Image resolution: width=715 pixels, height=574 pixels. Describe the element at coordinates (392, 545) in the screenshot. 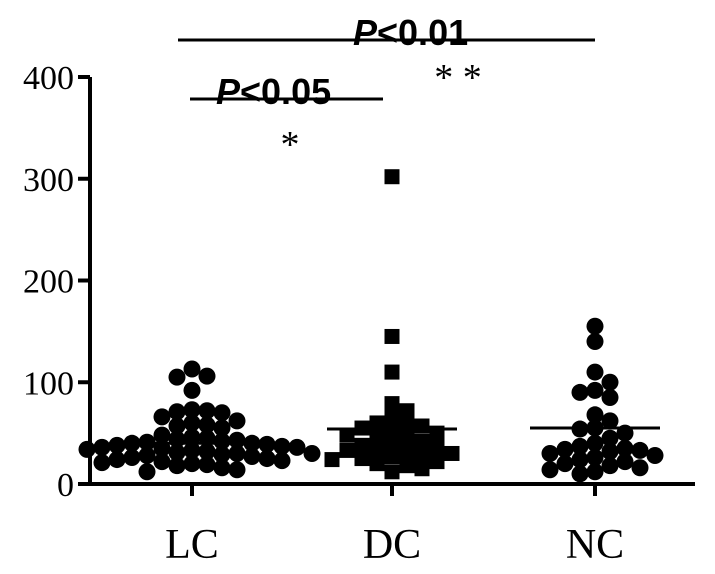

I see `x-tick-label: DC` at that location.